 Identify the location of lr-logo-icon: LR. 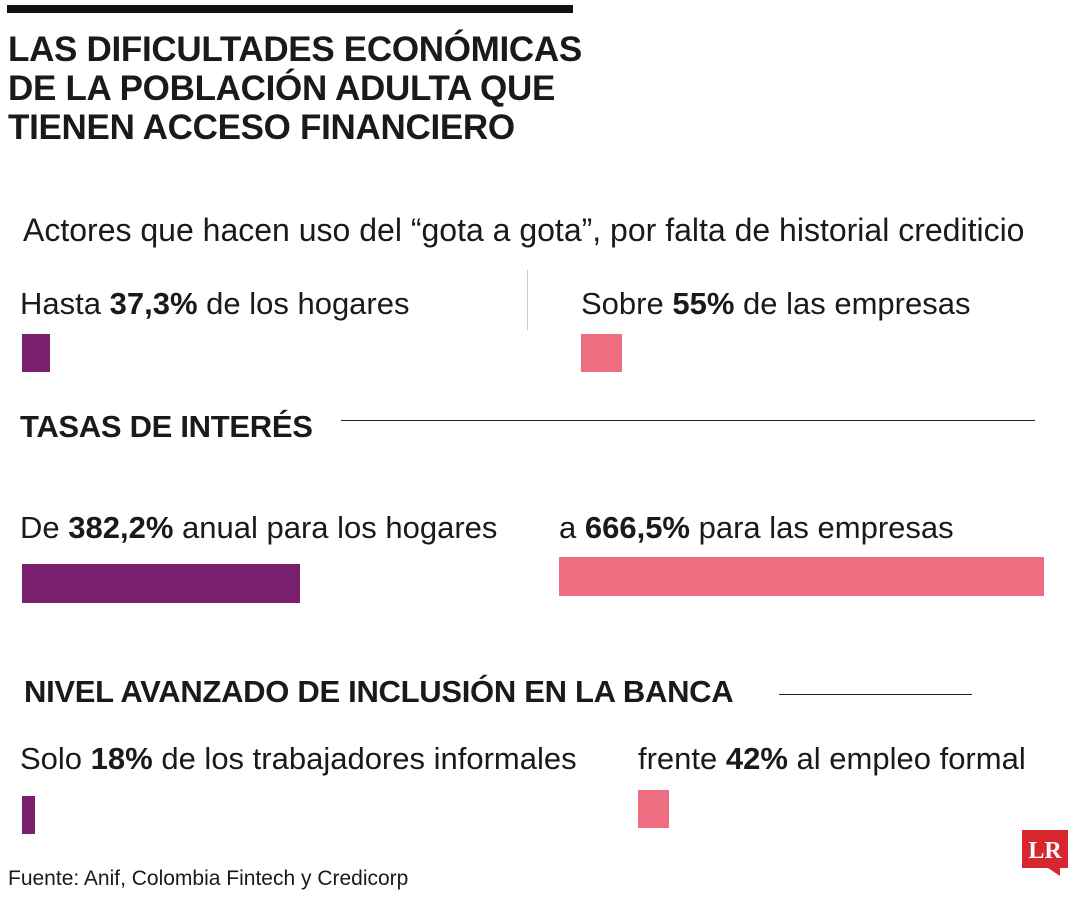
(1045, 853).